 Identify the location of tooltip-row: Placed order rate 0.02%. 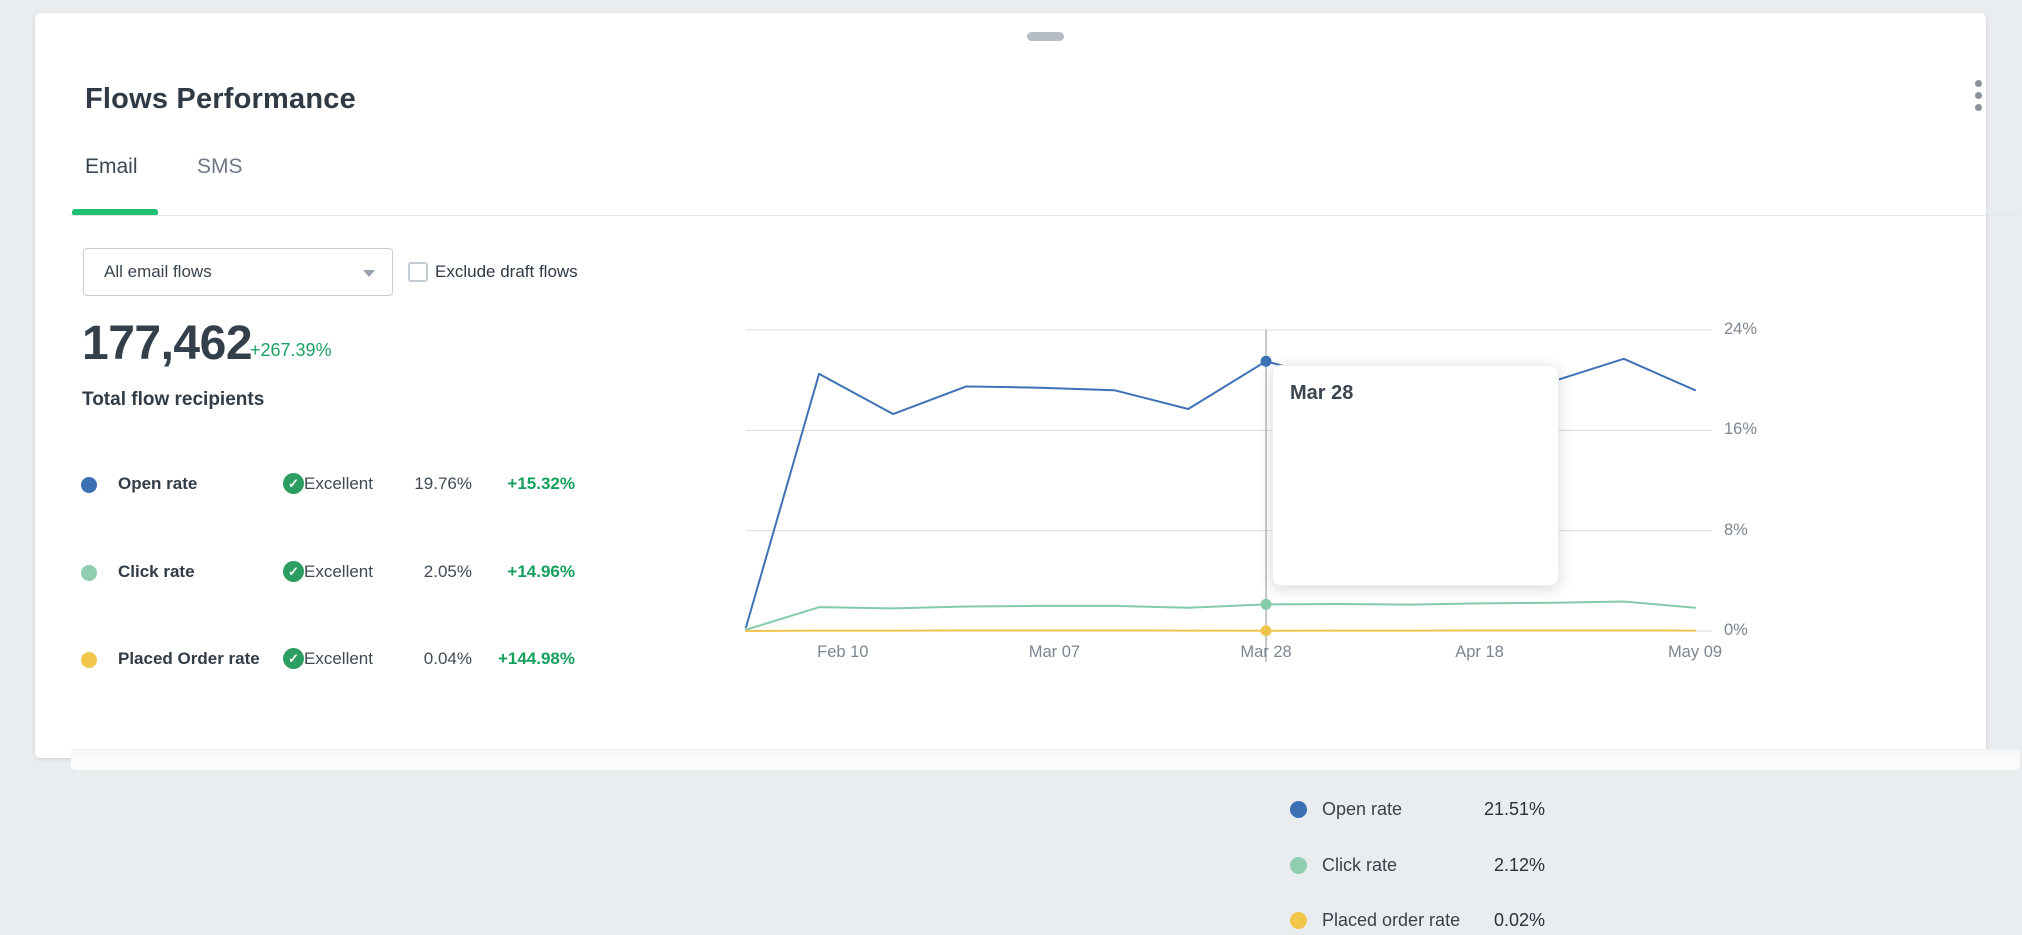
(1416, 921).